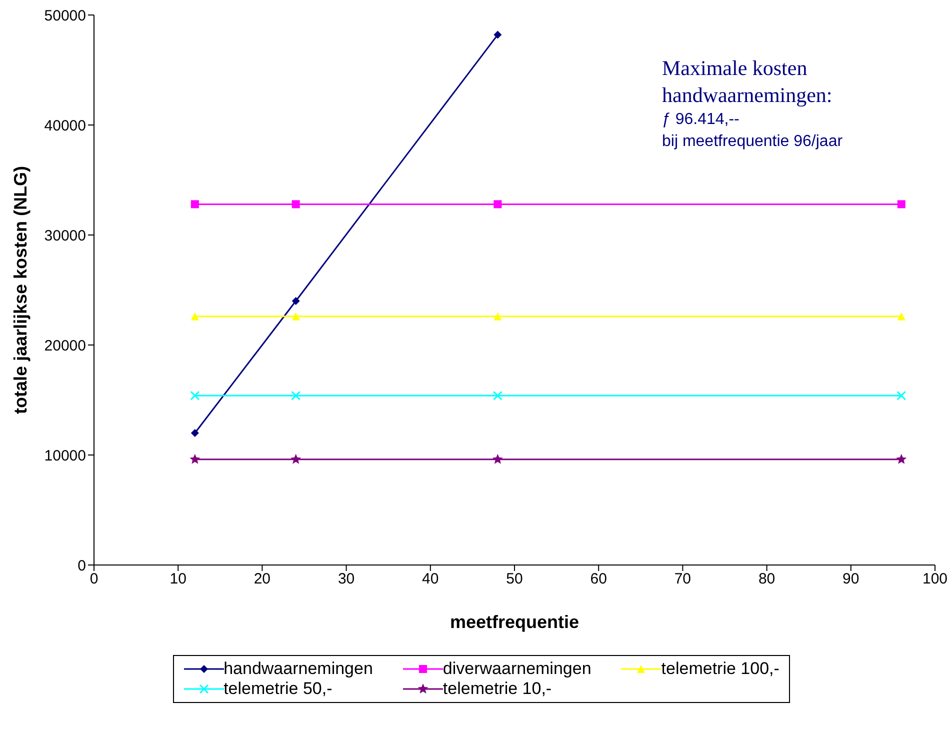 Image resolution: width=952 pixels, height=735 pixels. Describe the element at coordinates (20, 290) in the screenshot. I see `y-axis-title: totale jaarlijkse kosten (NLG)` at that location.